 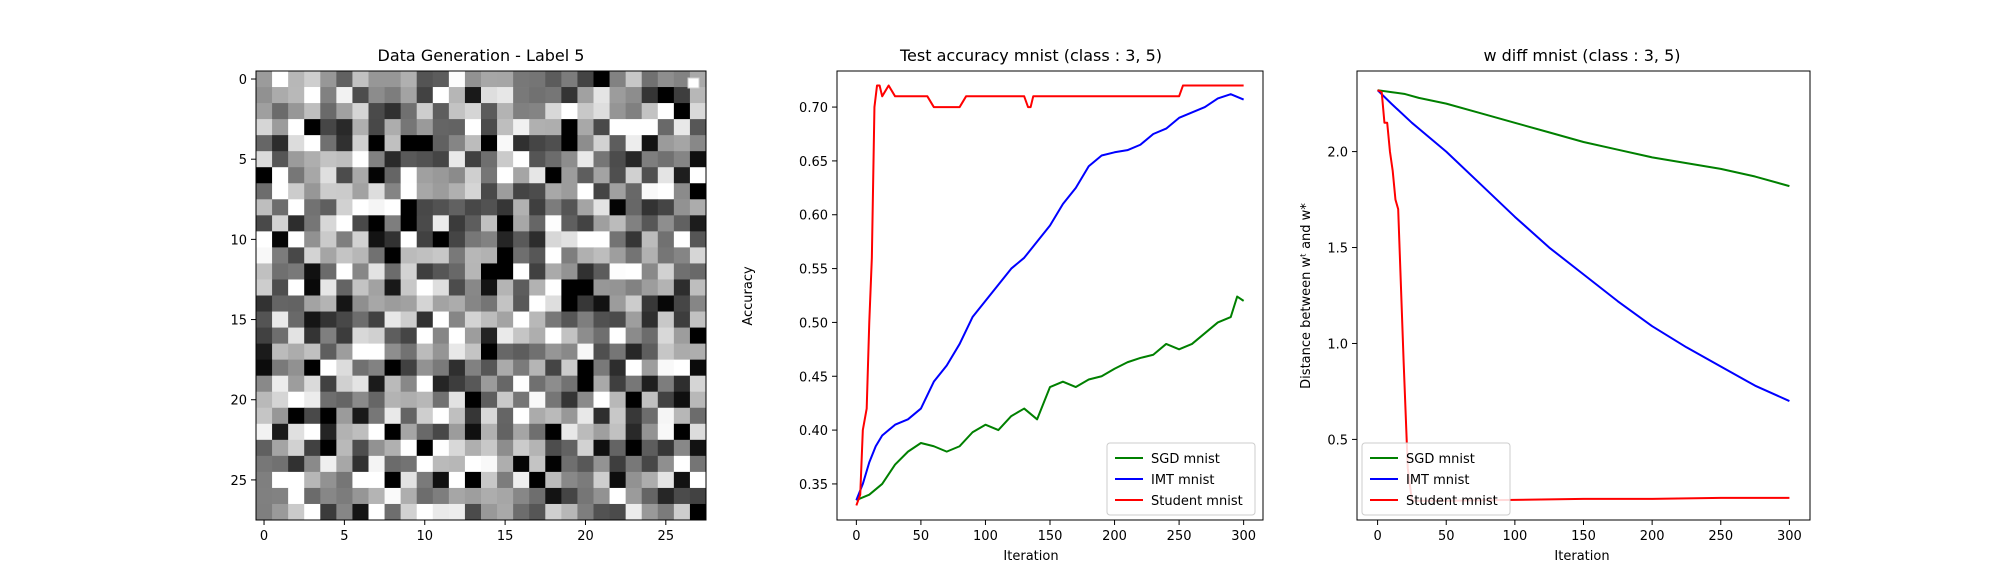 What do you see at coordinates (1436, 479) in the screenshot?
I see `legend-box` at bounding box center [1436, 479].